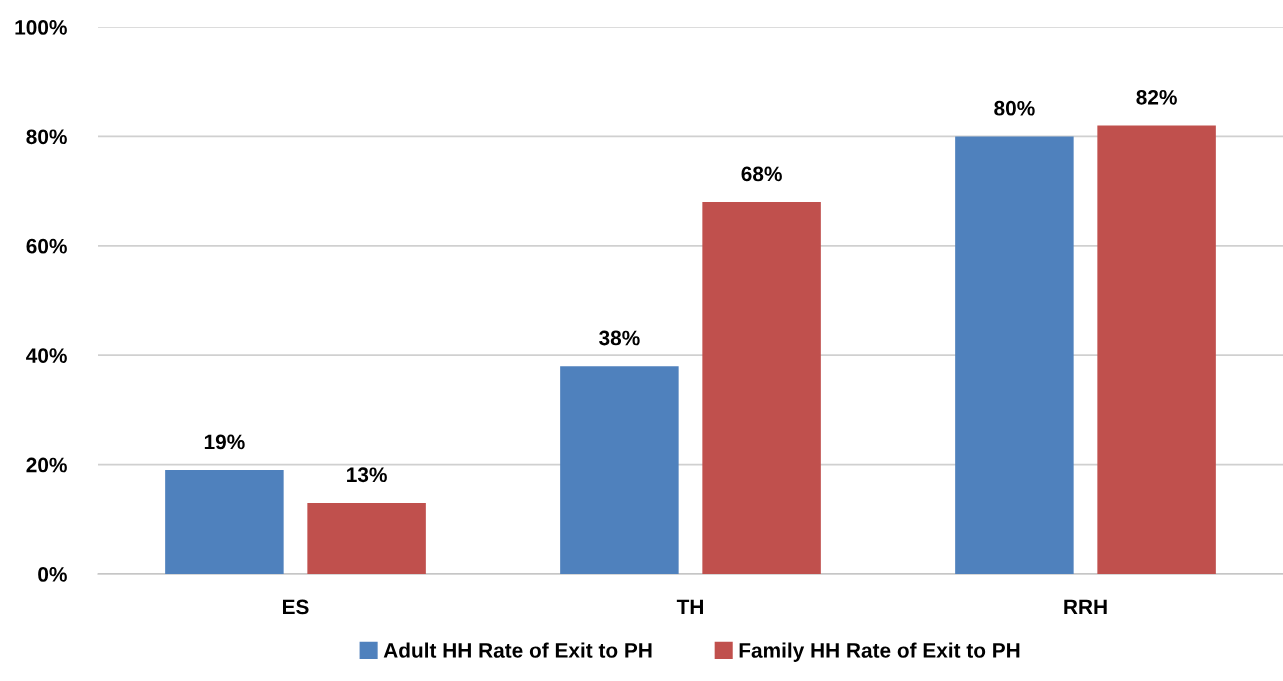 The image size is (1283, 681). What do you see at coordinates (367, 475) in the screenshot?
I see `data-label: 13%` at bounding box center [367, 475].